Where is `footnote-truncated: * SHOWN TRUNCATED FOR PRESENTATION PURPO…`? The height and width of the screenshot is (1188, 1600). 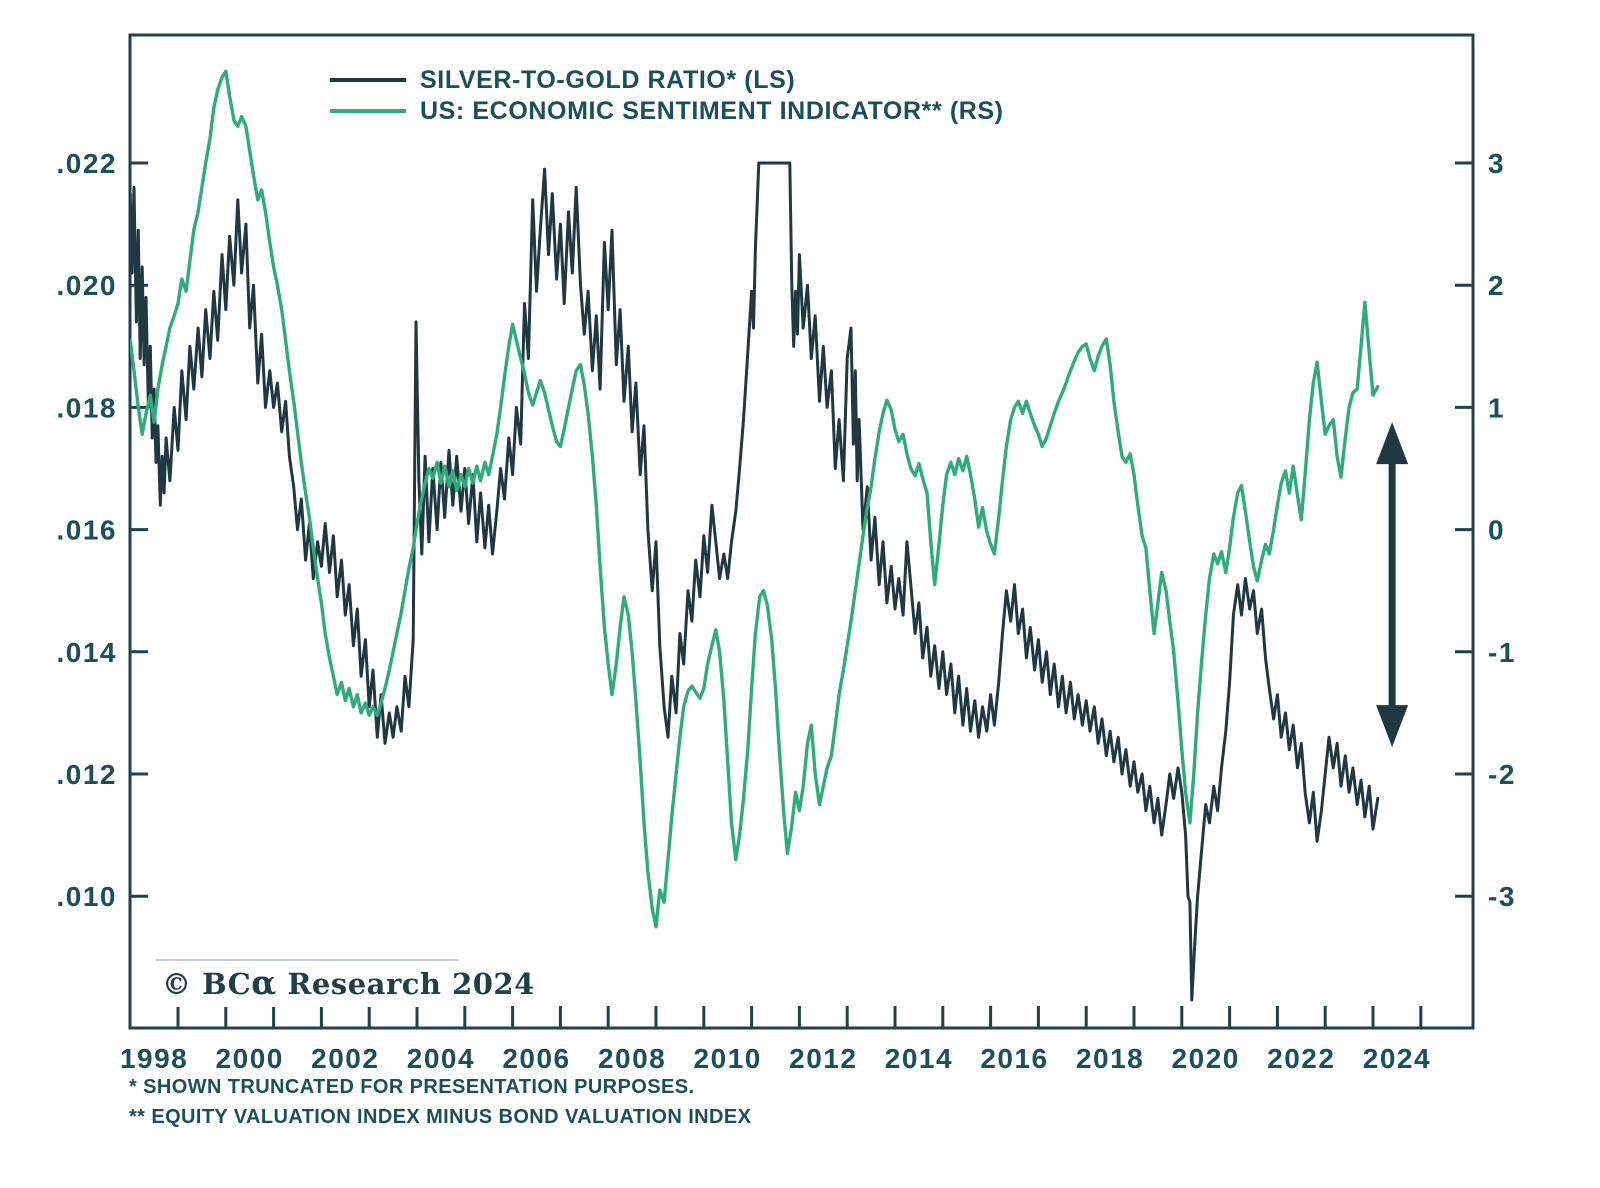
footnote-truncated: * SHOWN TRUNCATED FOR PRESENTATION PURPO… is located at coordinates (412, 1087).